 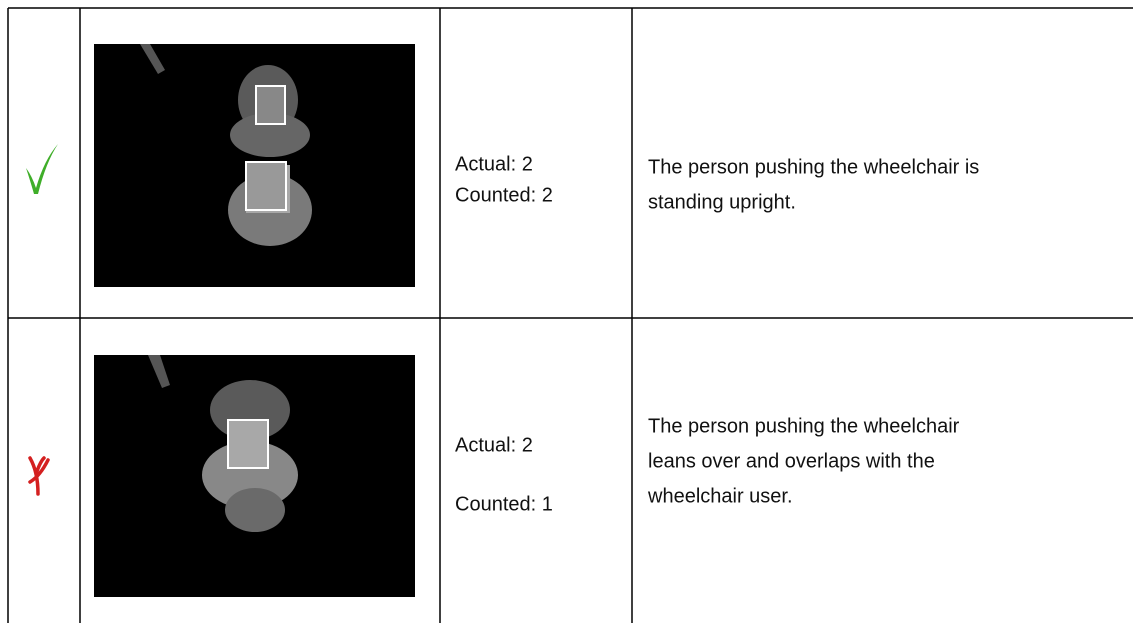 What do you see at coordinates (504, 195) in the screenshot?
I see `counted-count: Counted: 2` at bounding box center [504, 195].